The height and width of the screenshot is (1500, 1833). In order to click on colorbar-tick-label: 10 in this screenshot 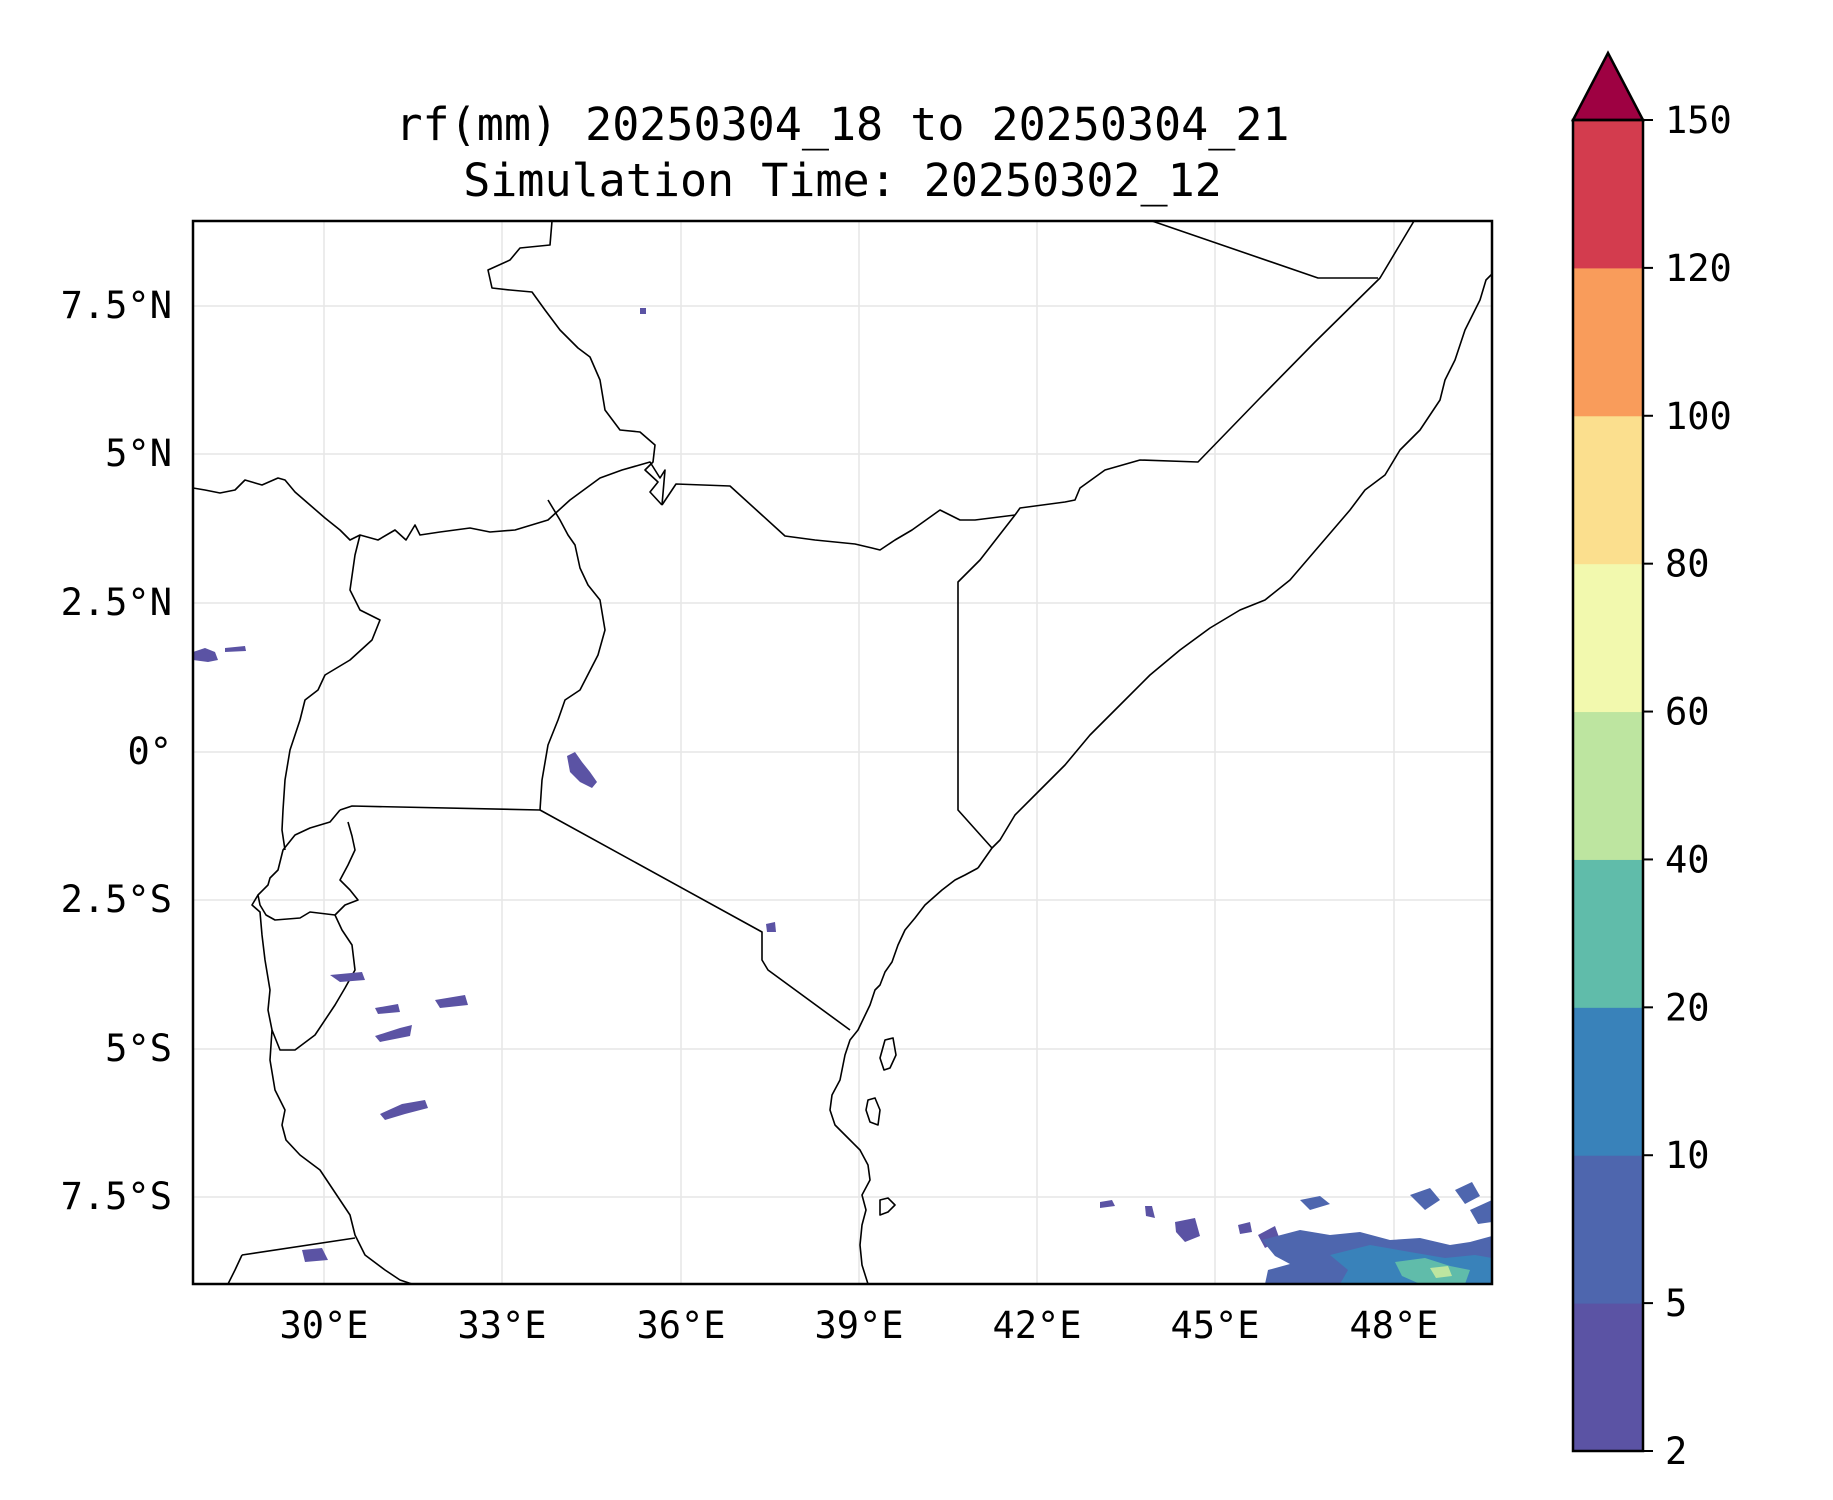, I will do `click(1687, 1155)`.